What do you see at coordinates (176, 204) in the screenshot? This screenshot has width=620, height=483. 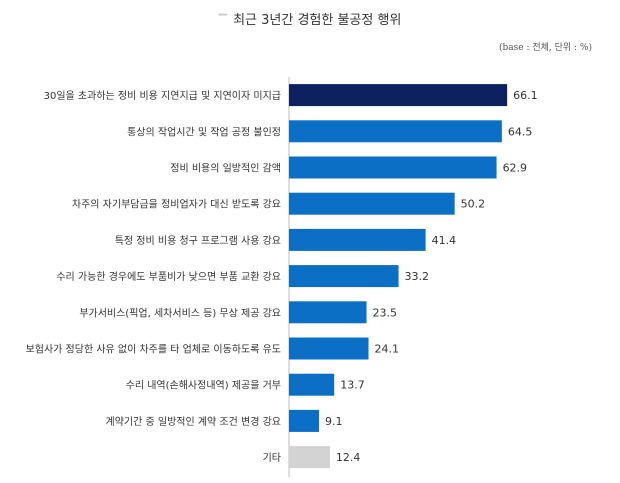 I see `category-label: 차주의 자기부담금을 정비업자가 대신 받도록 강요` at bounding box center [176, 204].